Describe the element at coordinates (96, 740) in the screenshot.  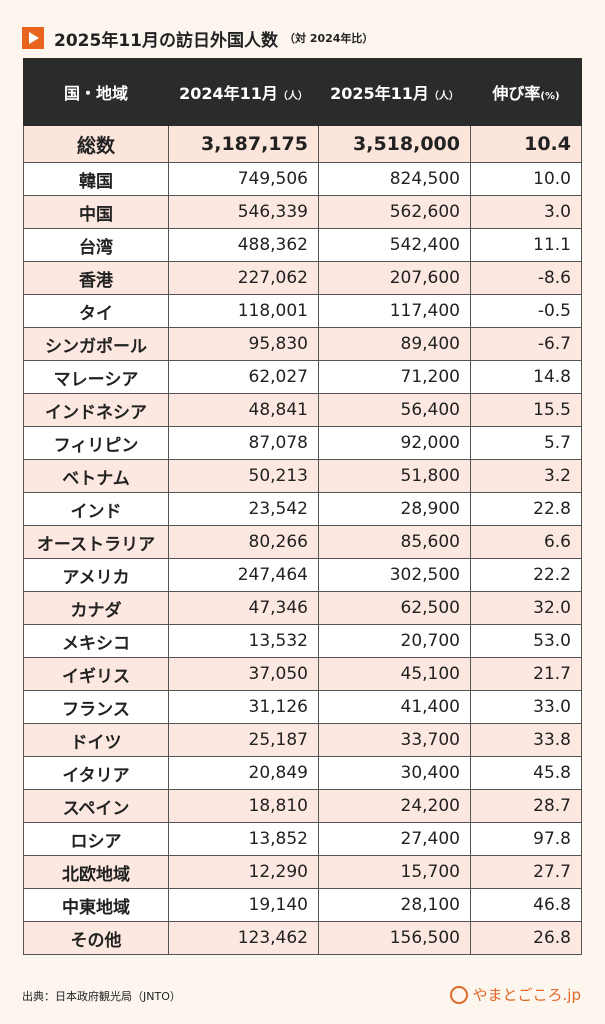
I see `country-cell: ドイツ` at that location.